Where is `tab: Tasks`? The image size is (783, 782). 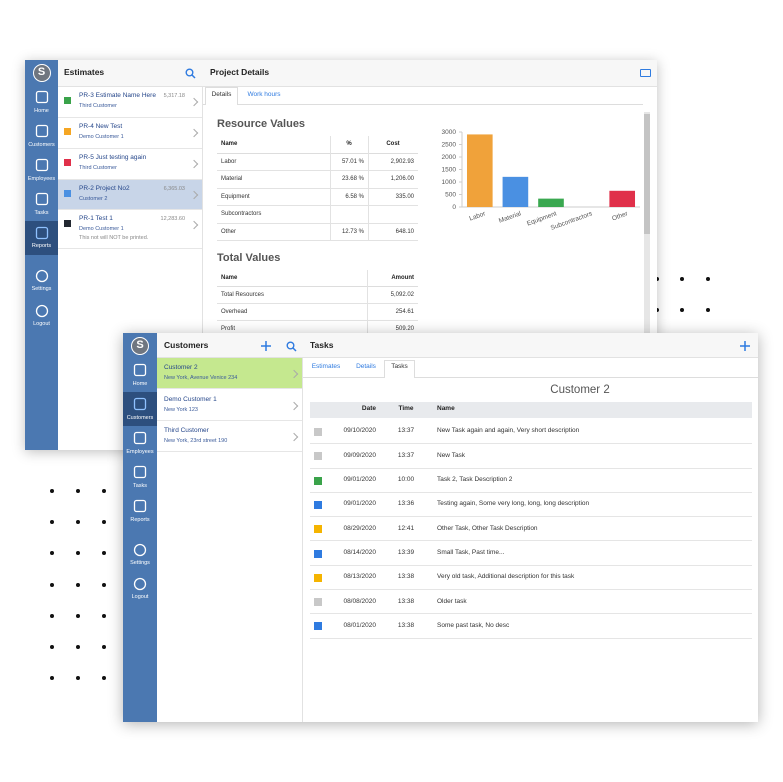
tab: Tasks is located at coordinates (399, 367).